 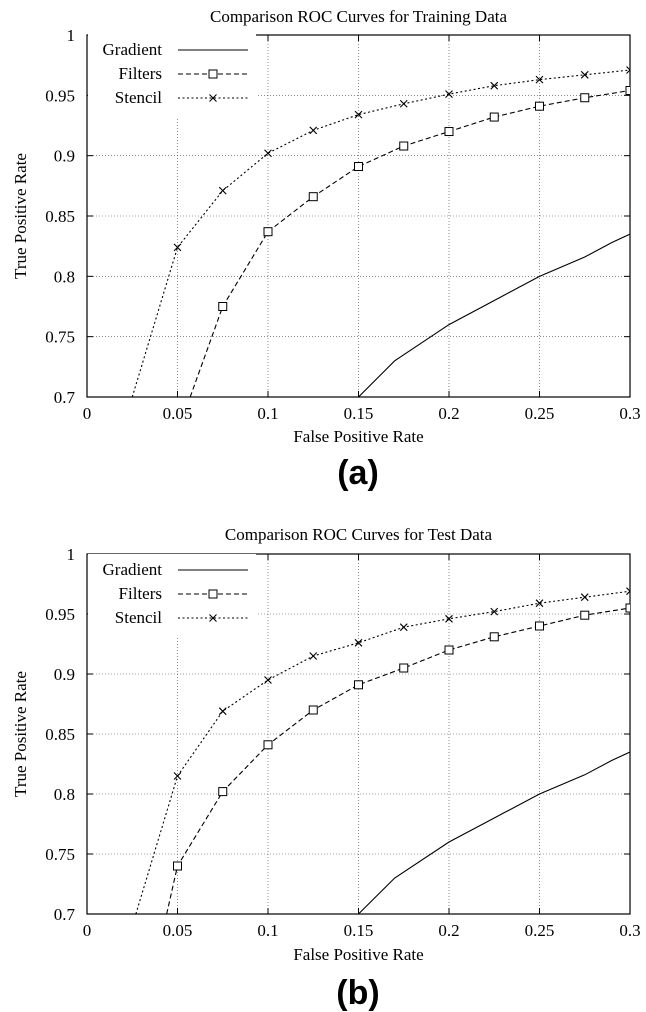 What do you see at coordinates (178, 413) in the screenshot?
I see `x-tick-label: 0.05` at bounding box center [178, 413].